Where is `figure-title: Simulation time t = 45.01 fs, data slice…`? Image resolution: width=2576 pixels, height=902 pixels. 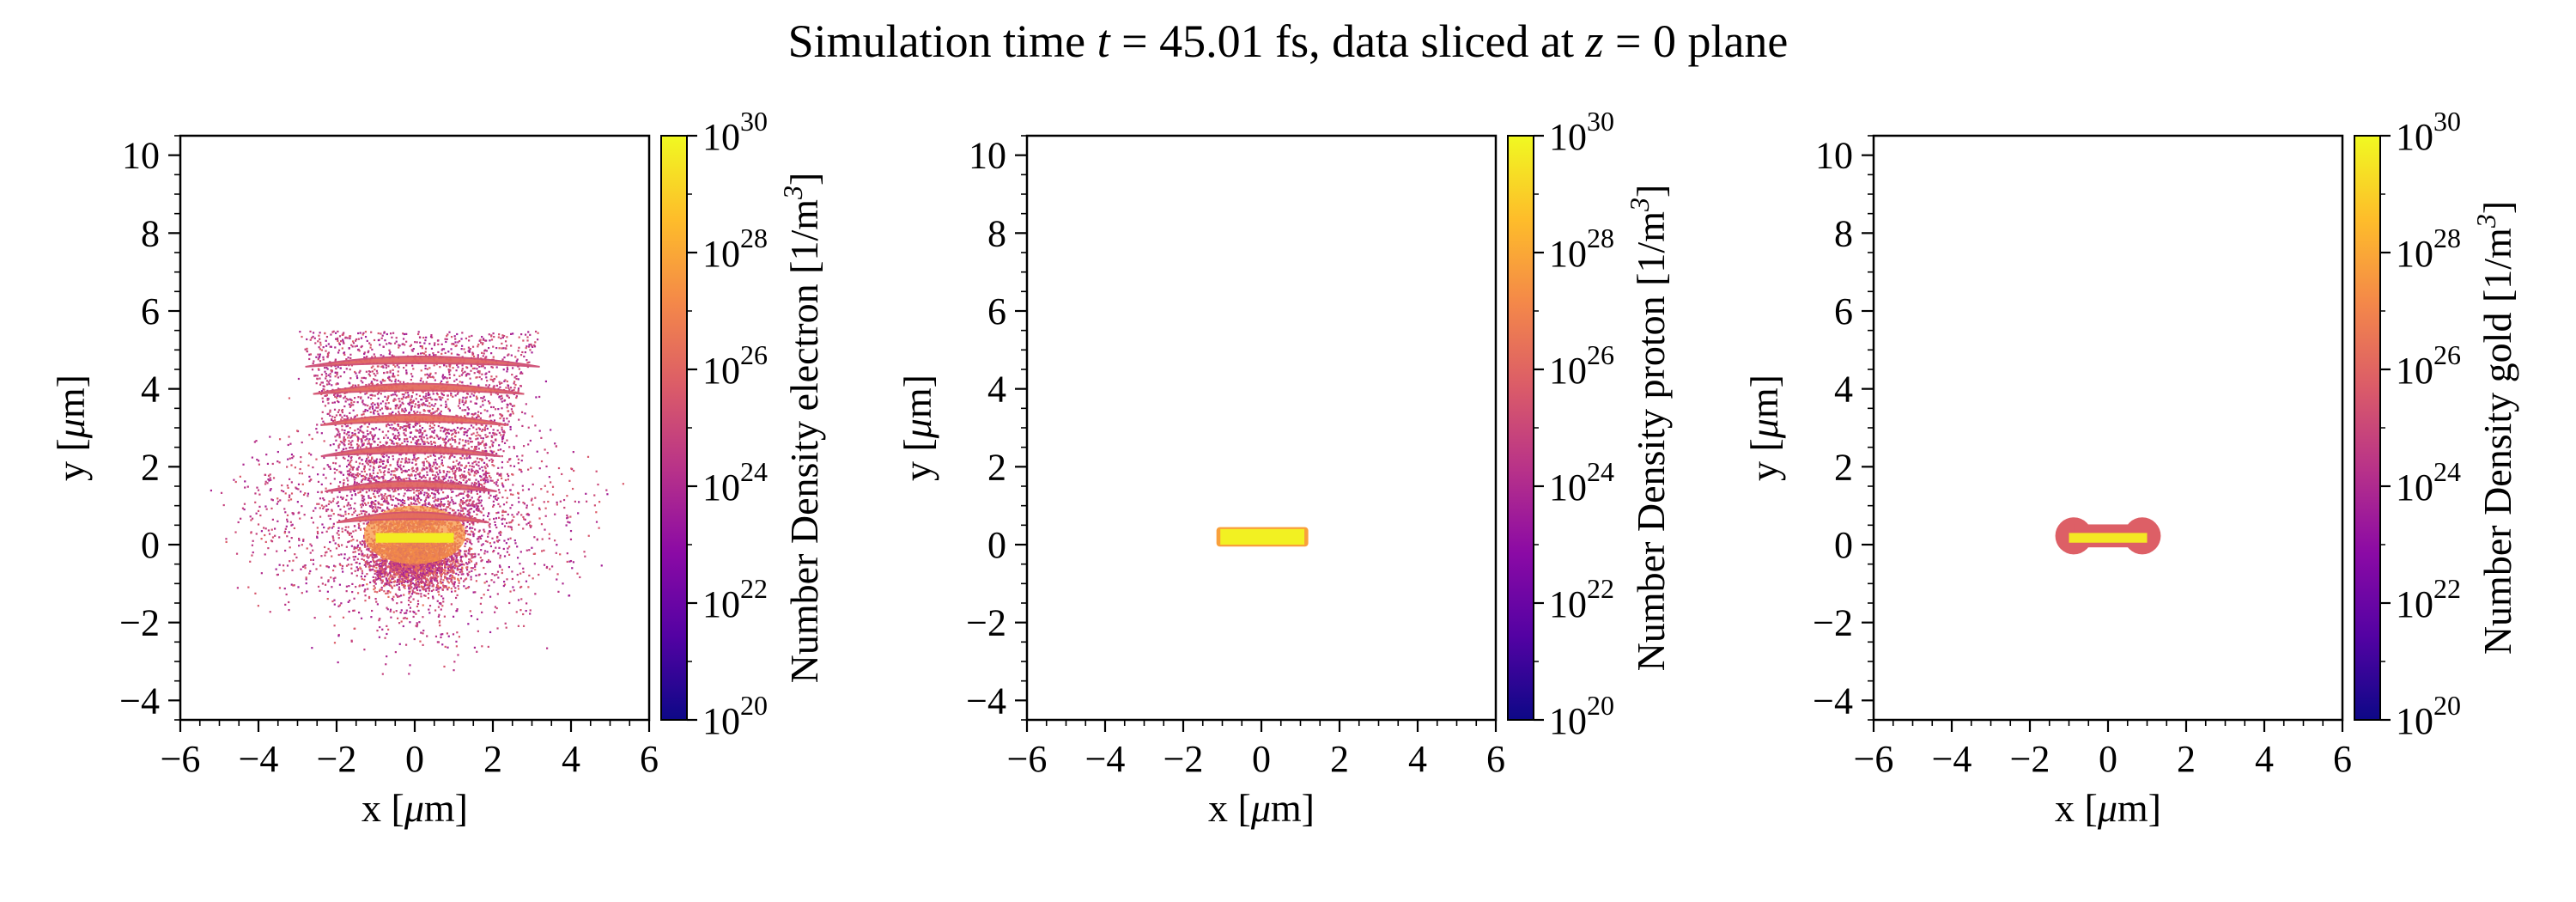 figure-title: Simulation time t = 45.01 fs, data slice… is located at coordinates (1288, 41).